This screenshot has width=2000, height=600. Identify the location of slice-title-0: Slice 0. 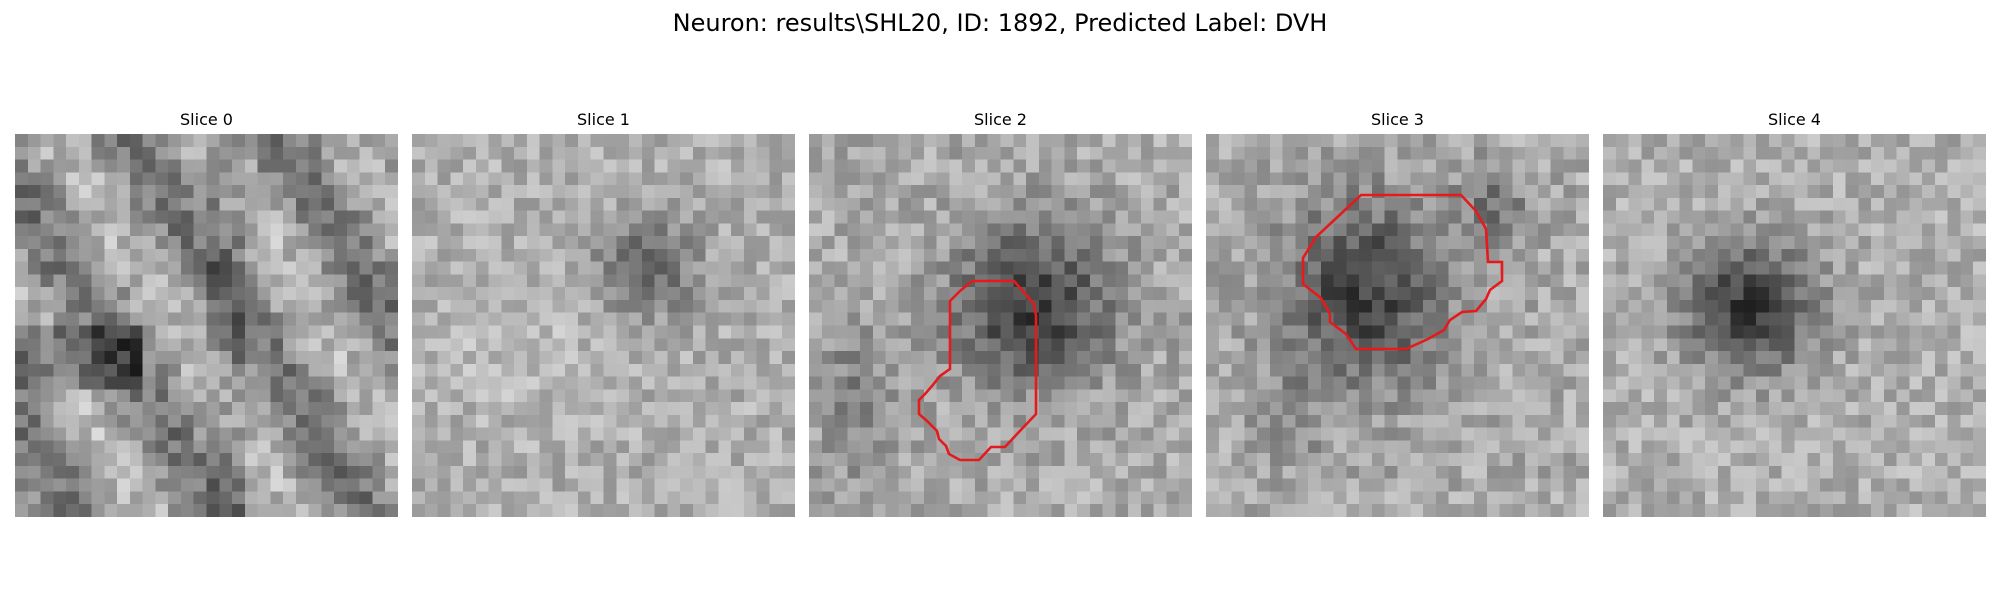
(206, 119).